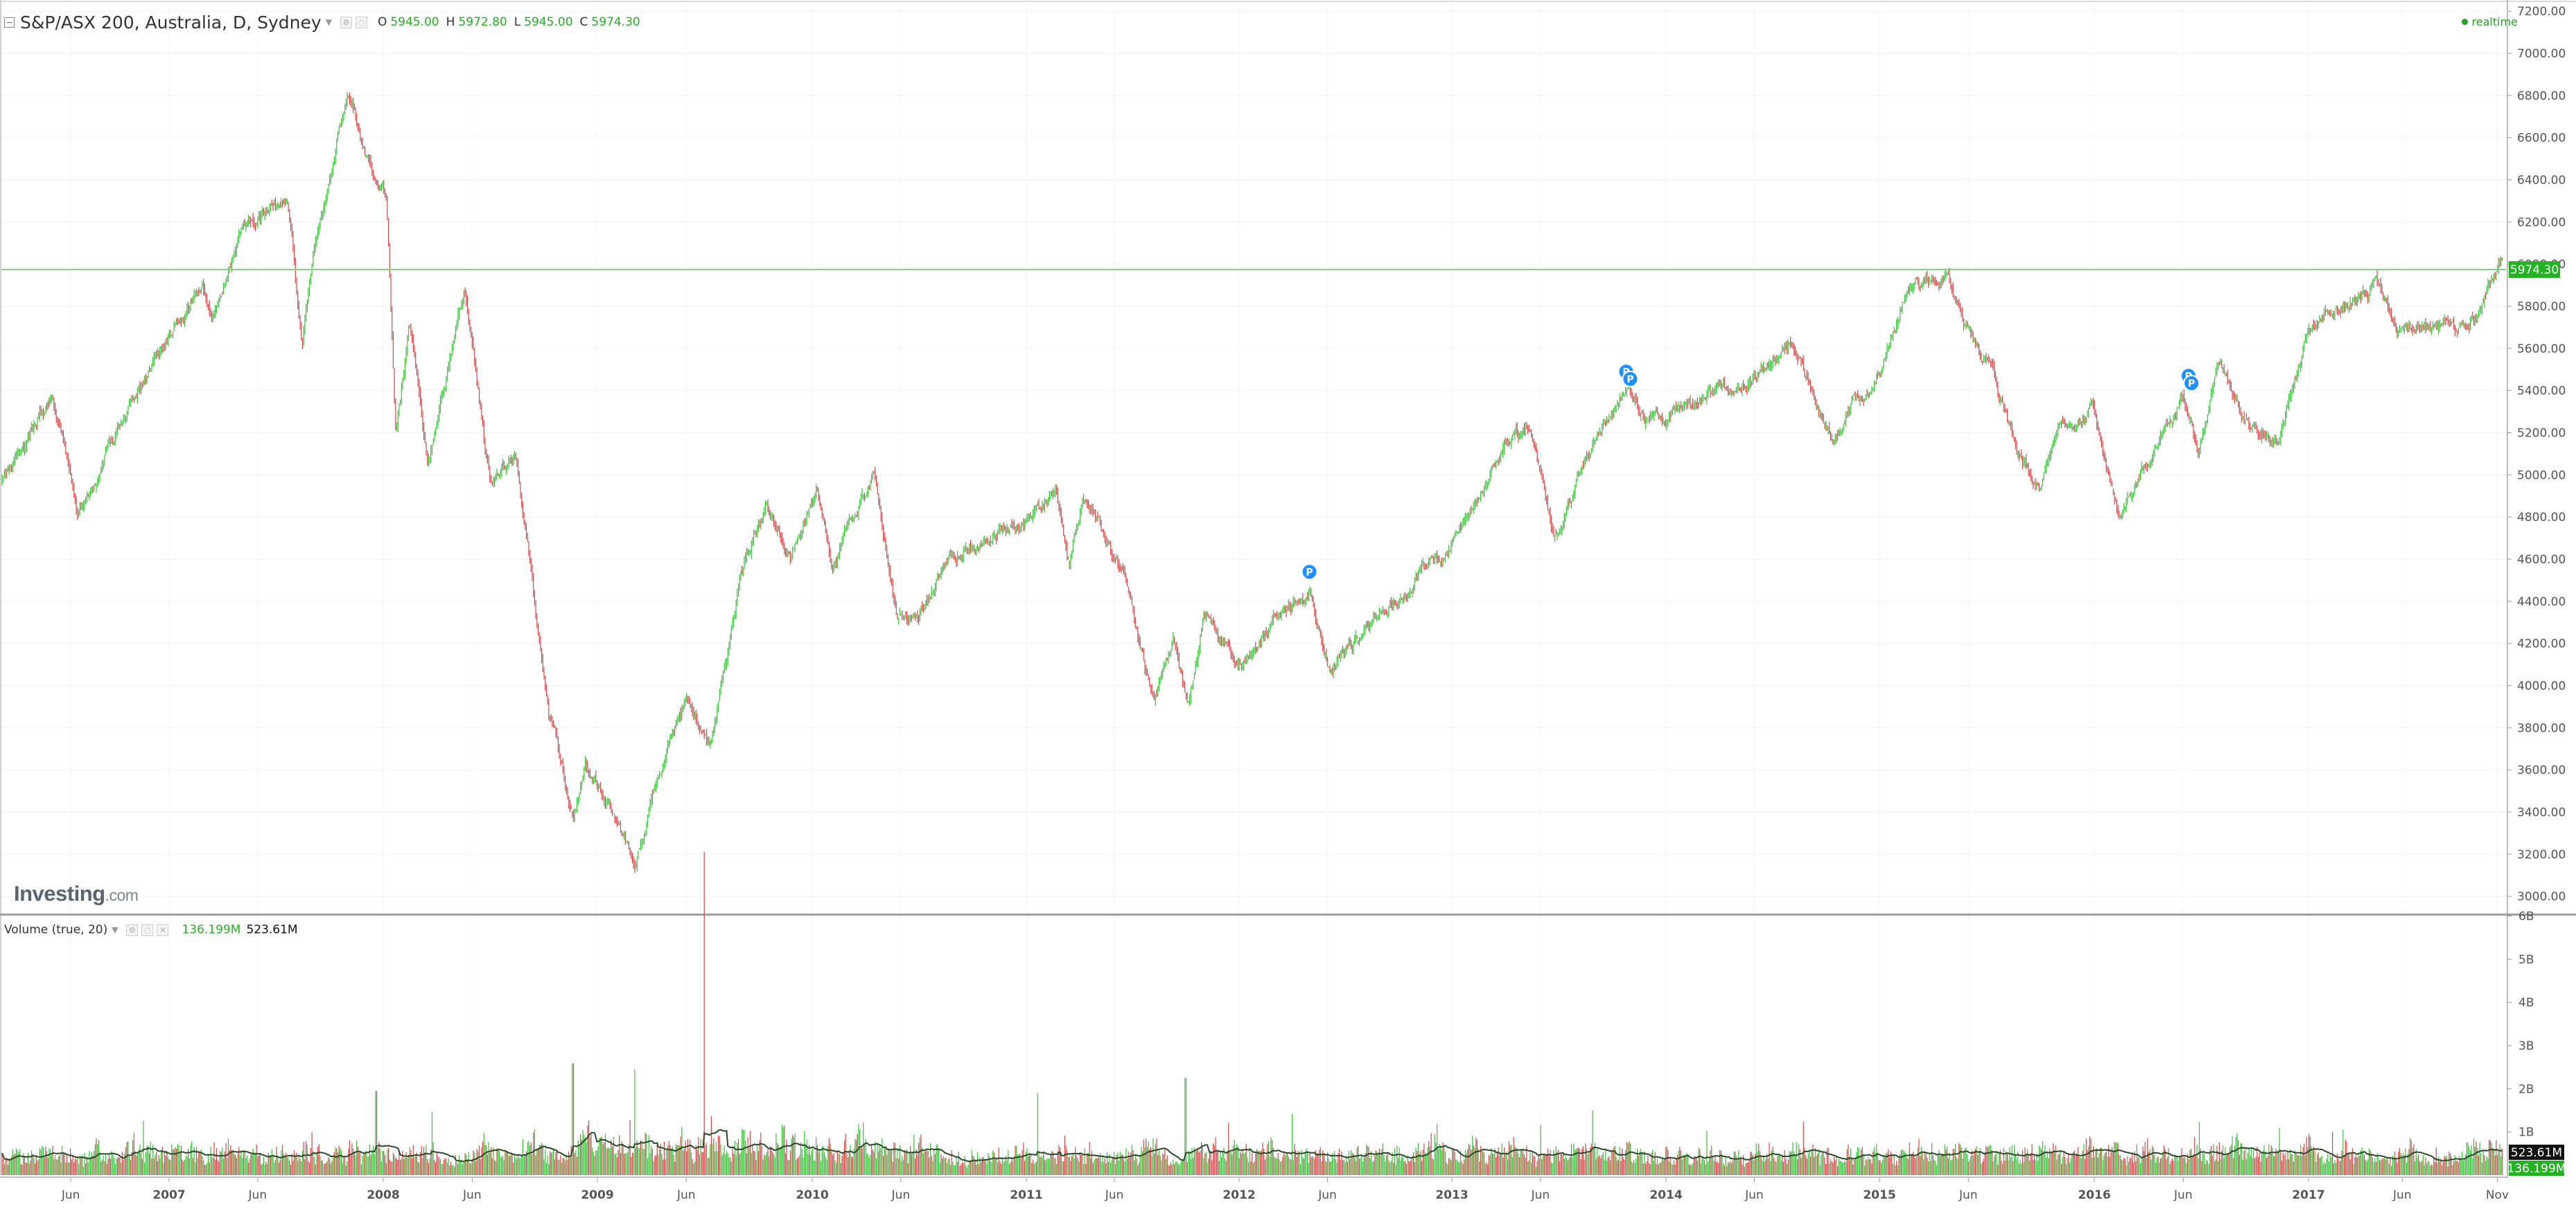  I want to click on y-tick-label: 3000.00, so click(2541, 897).